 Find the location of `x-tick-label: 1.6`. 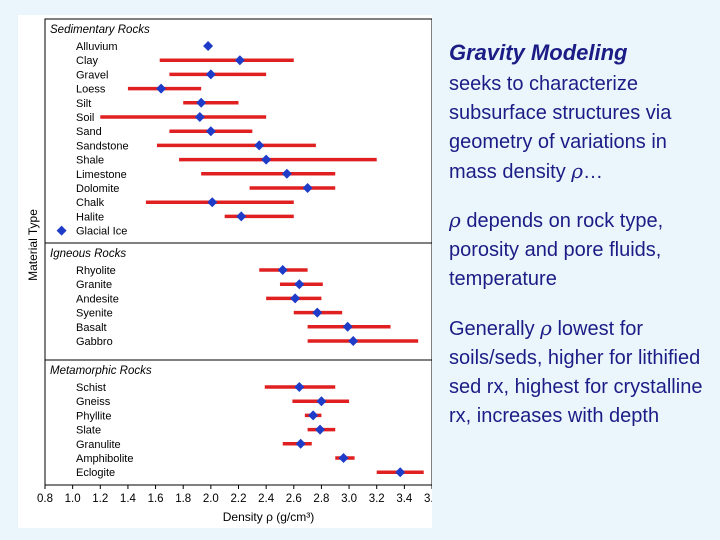

x-tick-label: 1.6 is located at coordinates (156, 499).